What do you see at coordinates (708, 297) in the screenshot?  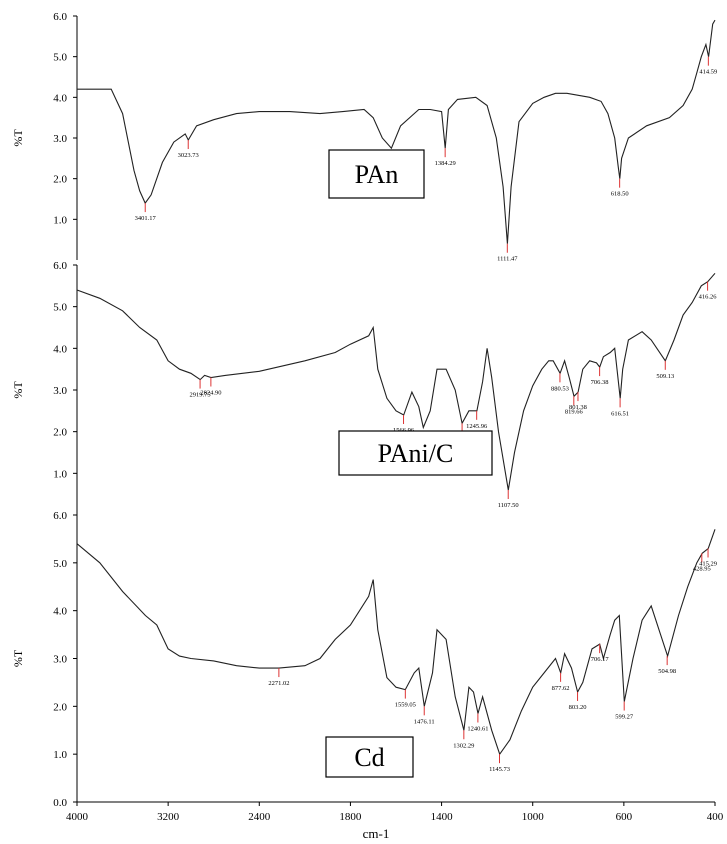 I see `peak-label: 416.26` at bounding box center [708, 297].